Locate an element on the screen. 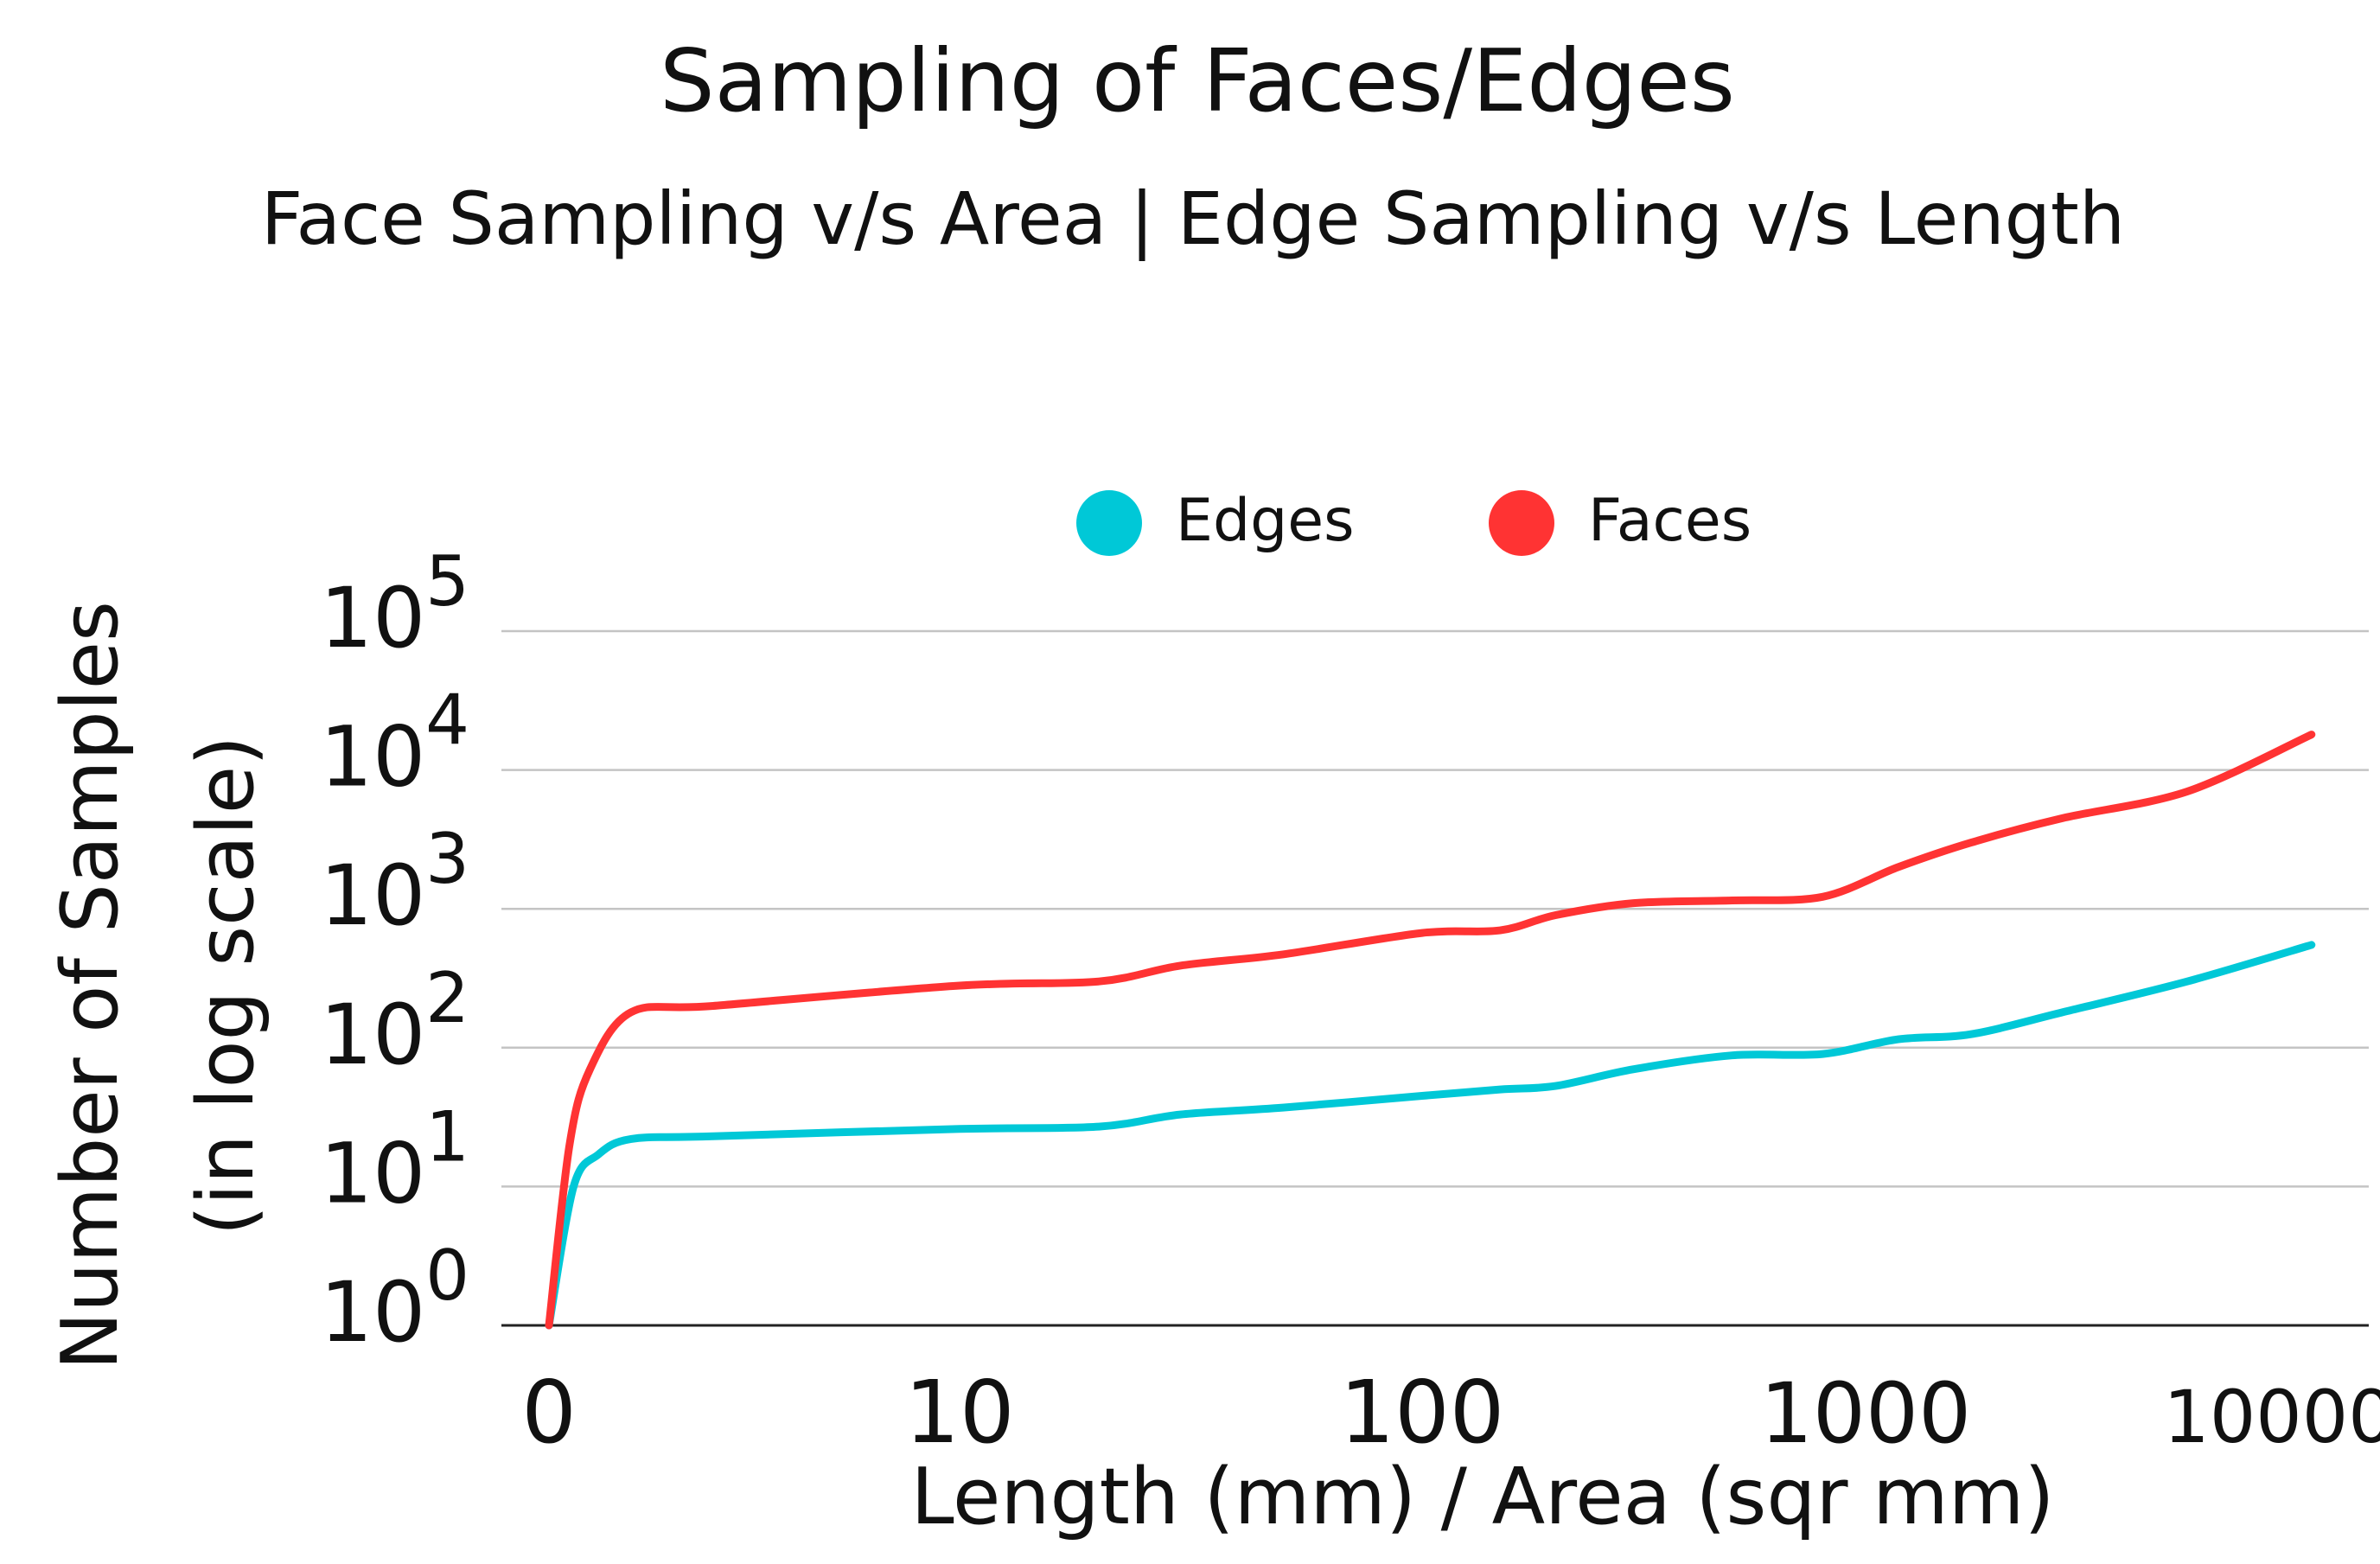 The image size is (2380, 1564). legend-label-edges: Edges is located at coordinates (1265, 521).